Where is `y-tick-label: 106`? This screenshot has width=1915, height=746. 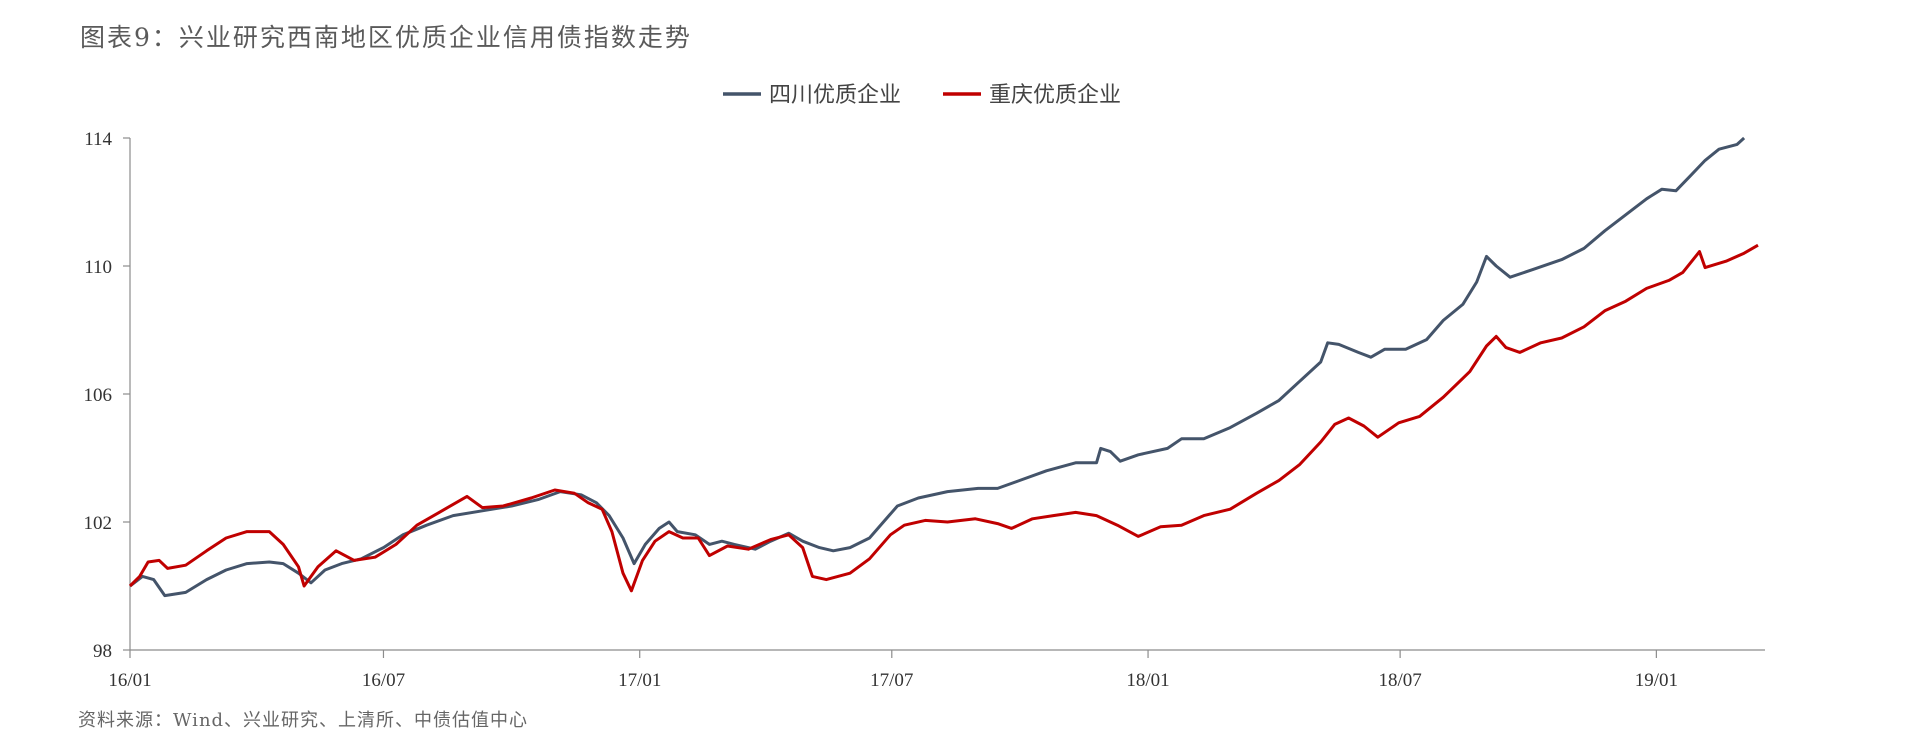
y-tick-label: 106 is located at coordinates (98, 395).